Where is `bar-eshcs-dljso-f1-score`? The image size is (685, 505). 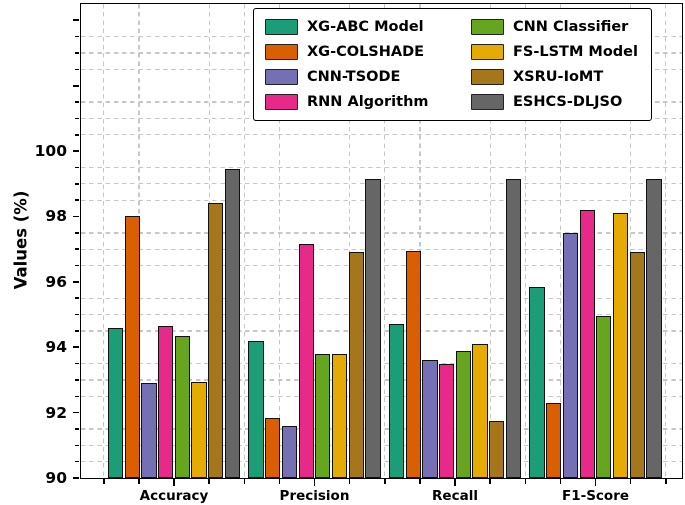
bar-eshcs-dljso-f1-score is located at coordinates (654, 328).